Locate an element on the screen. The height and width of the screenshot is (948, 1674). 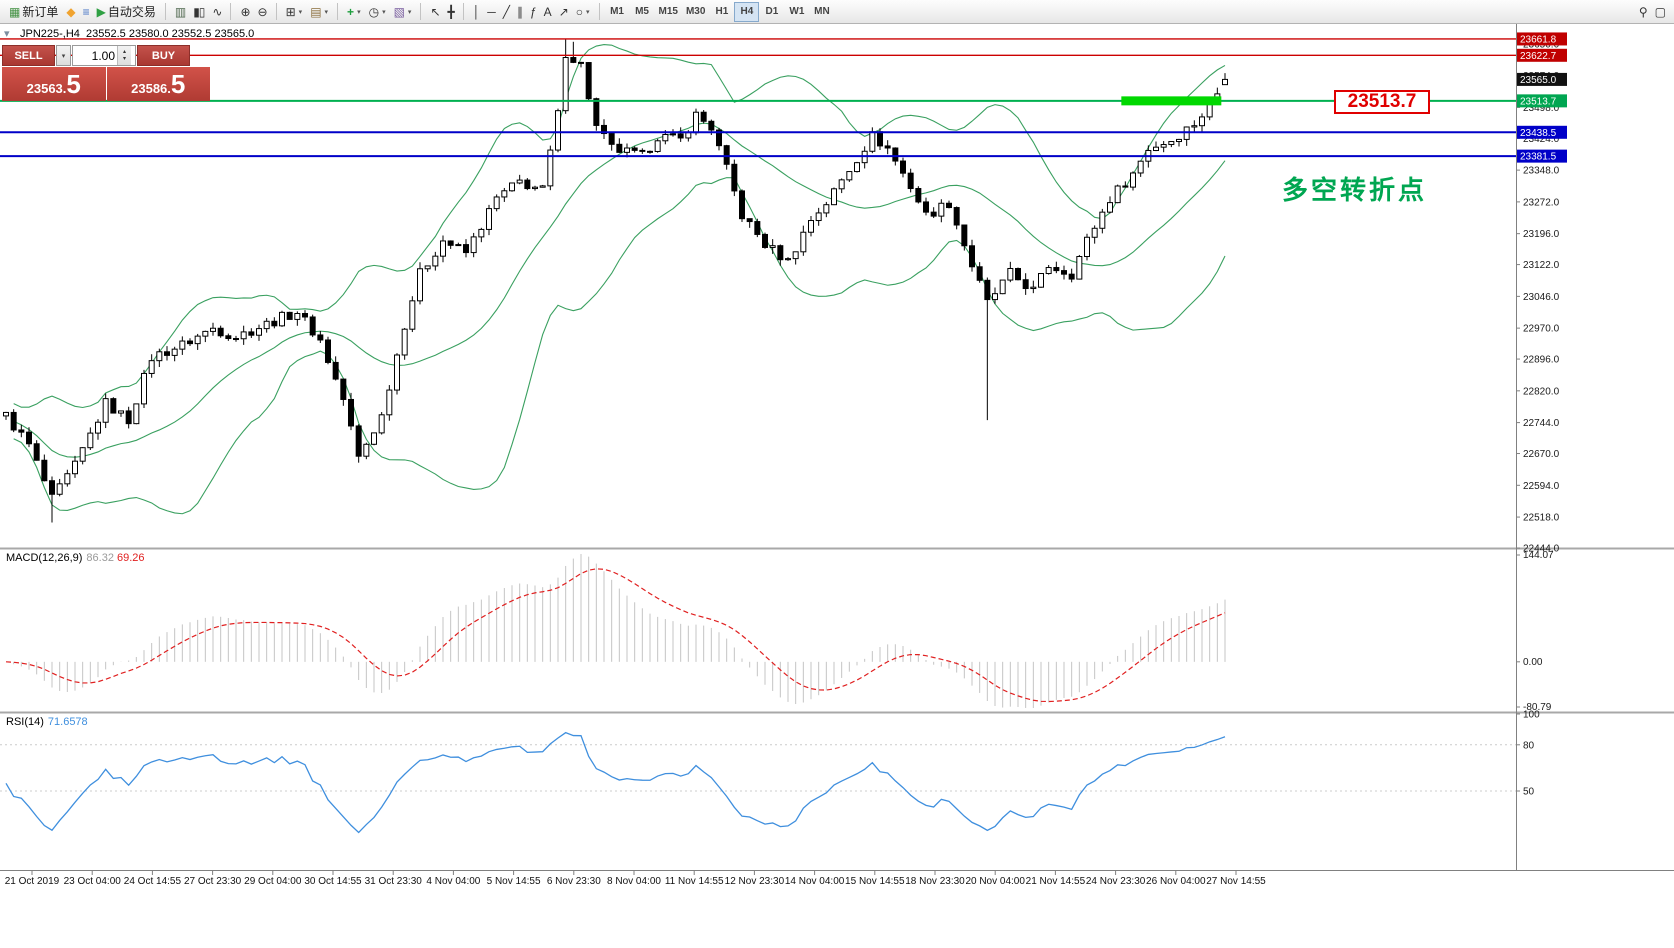
text-button: A is located at coordinates (547, 12).